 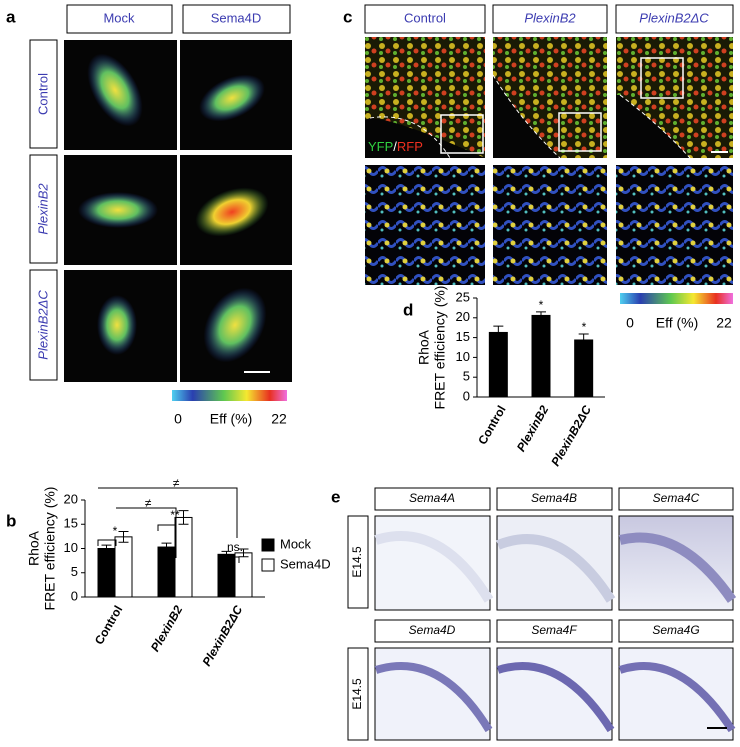 What do you see at coordinates (50, 549) in the screenshot?
I see `y-axis-label: FRET efficiency (%)` at bounding box center [50, 549].